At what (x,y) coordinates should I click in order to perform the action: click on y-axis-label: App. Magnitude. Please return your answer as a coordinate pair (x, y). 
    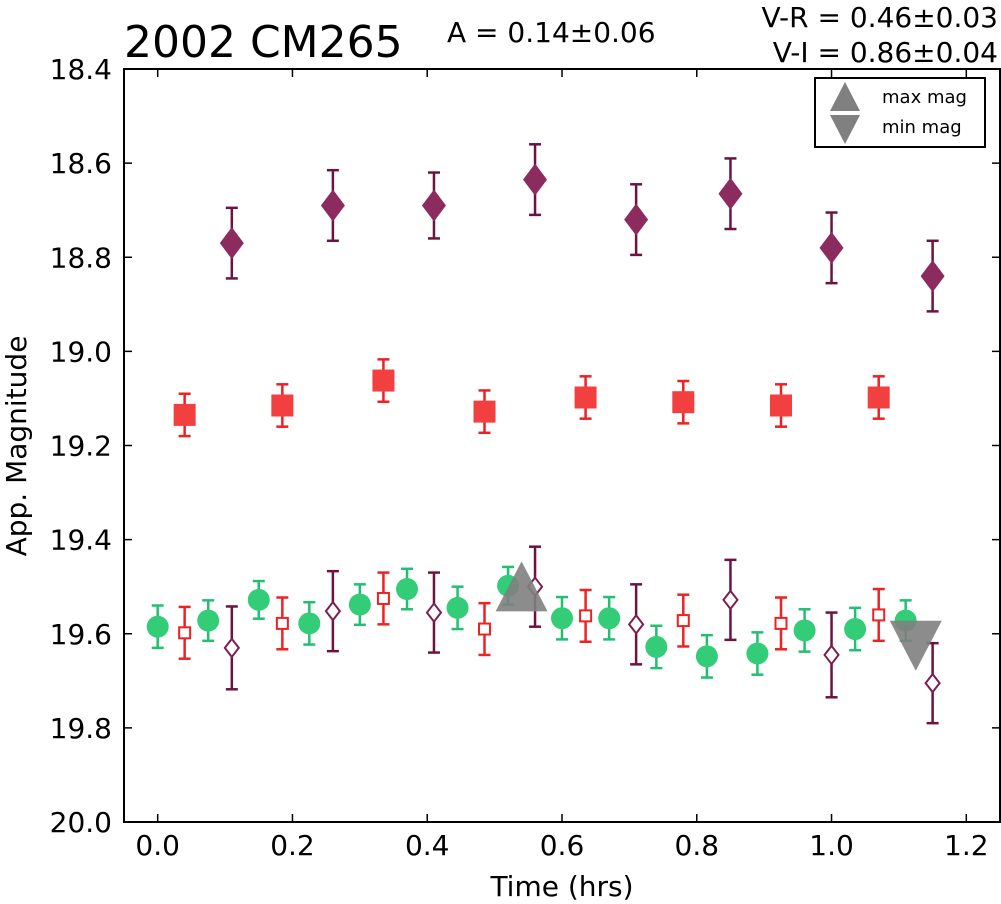
    Looking at the image, I should click on (16, 446).